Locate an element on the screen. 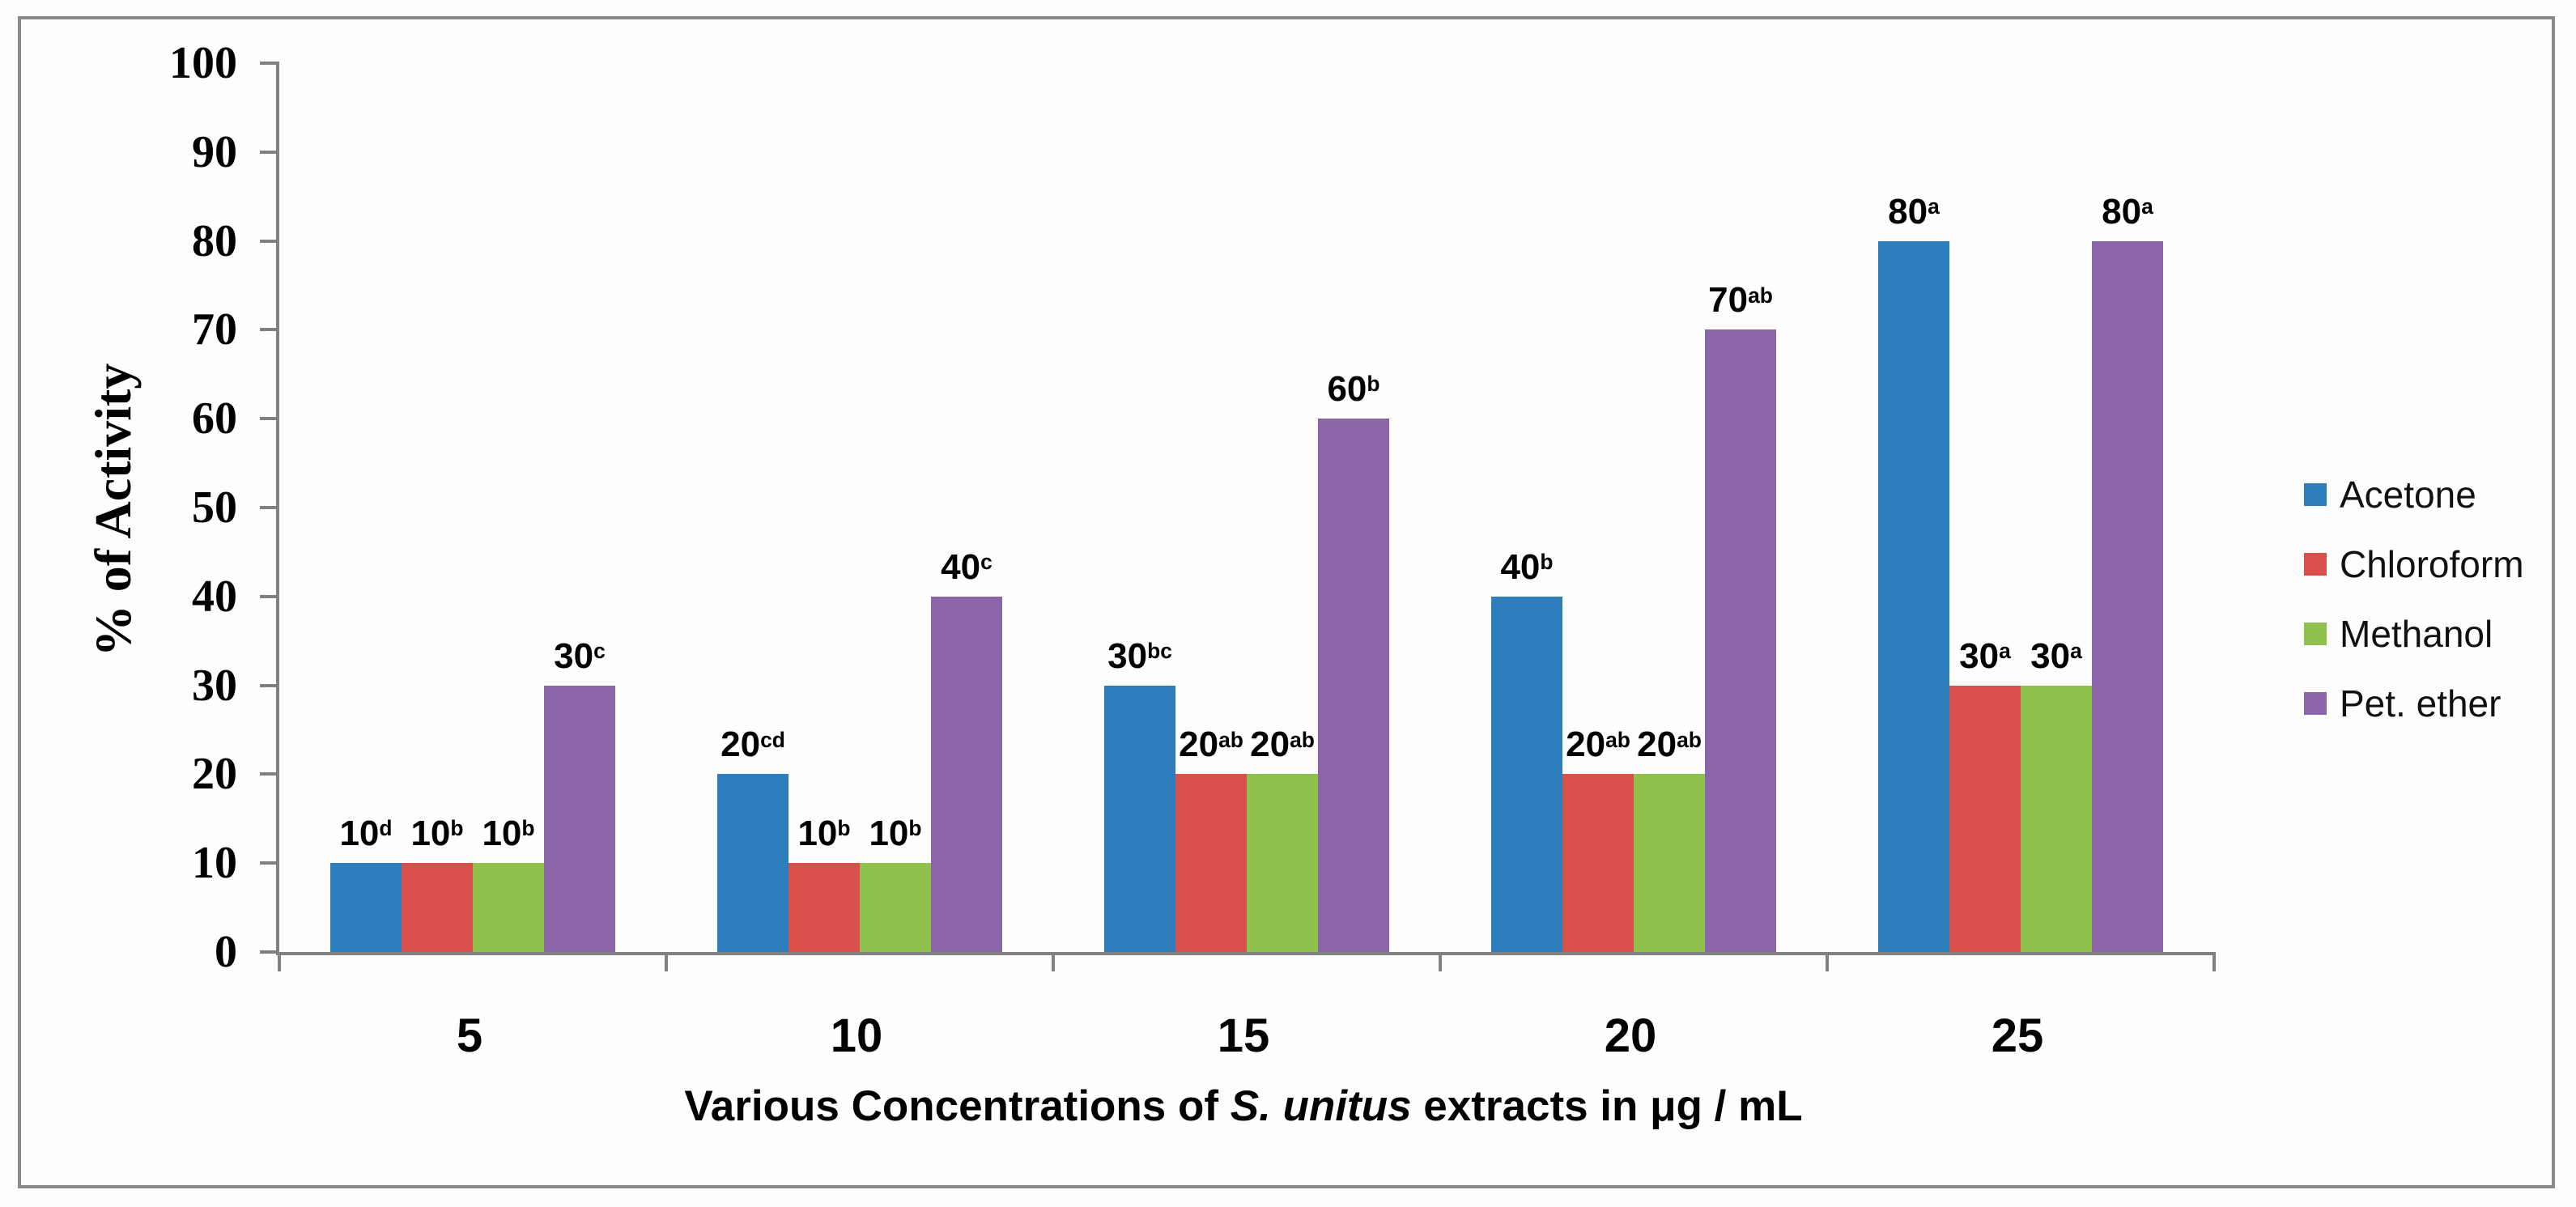 The width and height of the screenshot is (2576, 1207). x-axis-title-prefix: Various Concentrations of is located at coordinates (957, 1106).